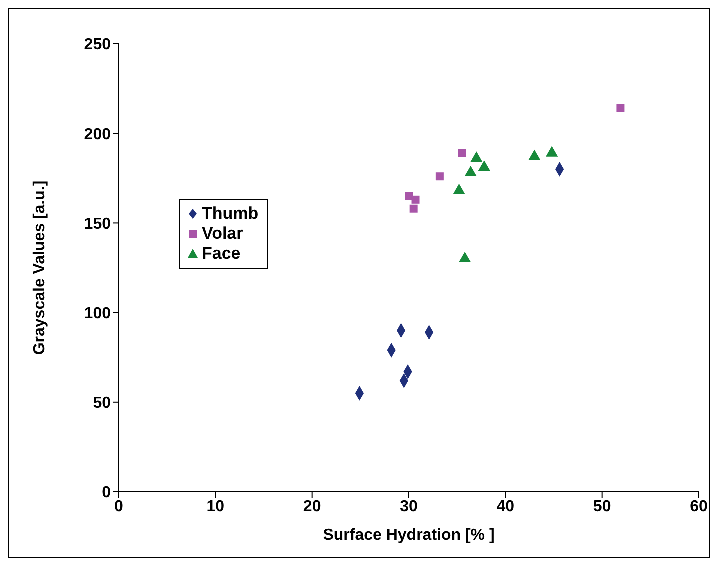  I want to click on x-tick-label: 20, so click(312, 507).